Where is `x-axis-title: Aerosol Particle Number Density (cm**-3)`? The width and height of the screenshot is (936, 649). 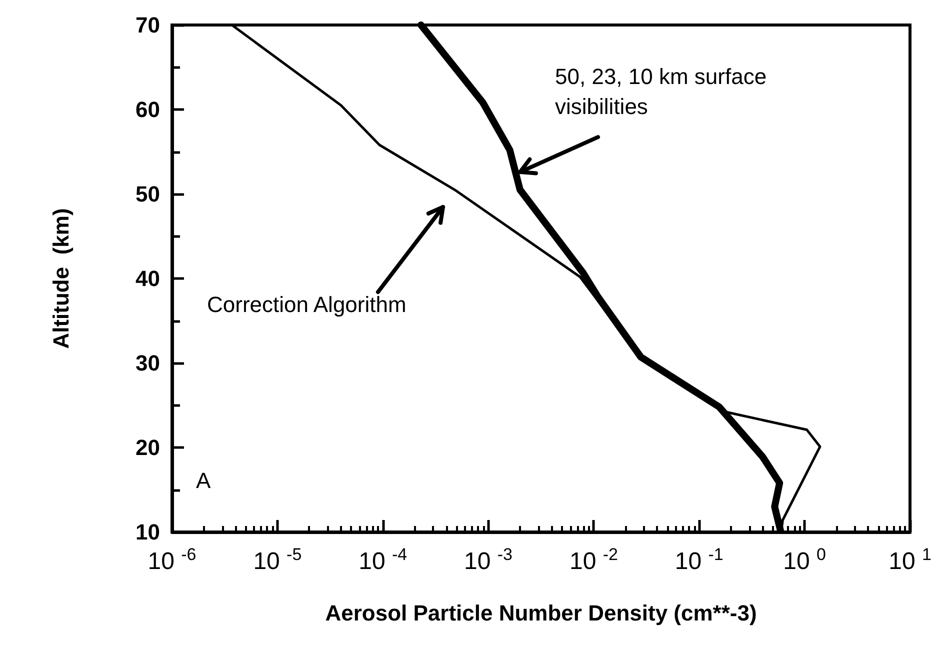
x-axis-title: Aerosol Particle Number Density (cm**-3) is located at coordinates (541, 613).